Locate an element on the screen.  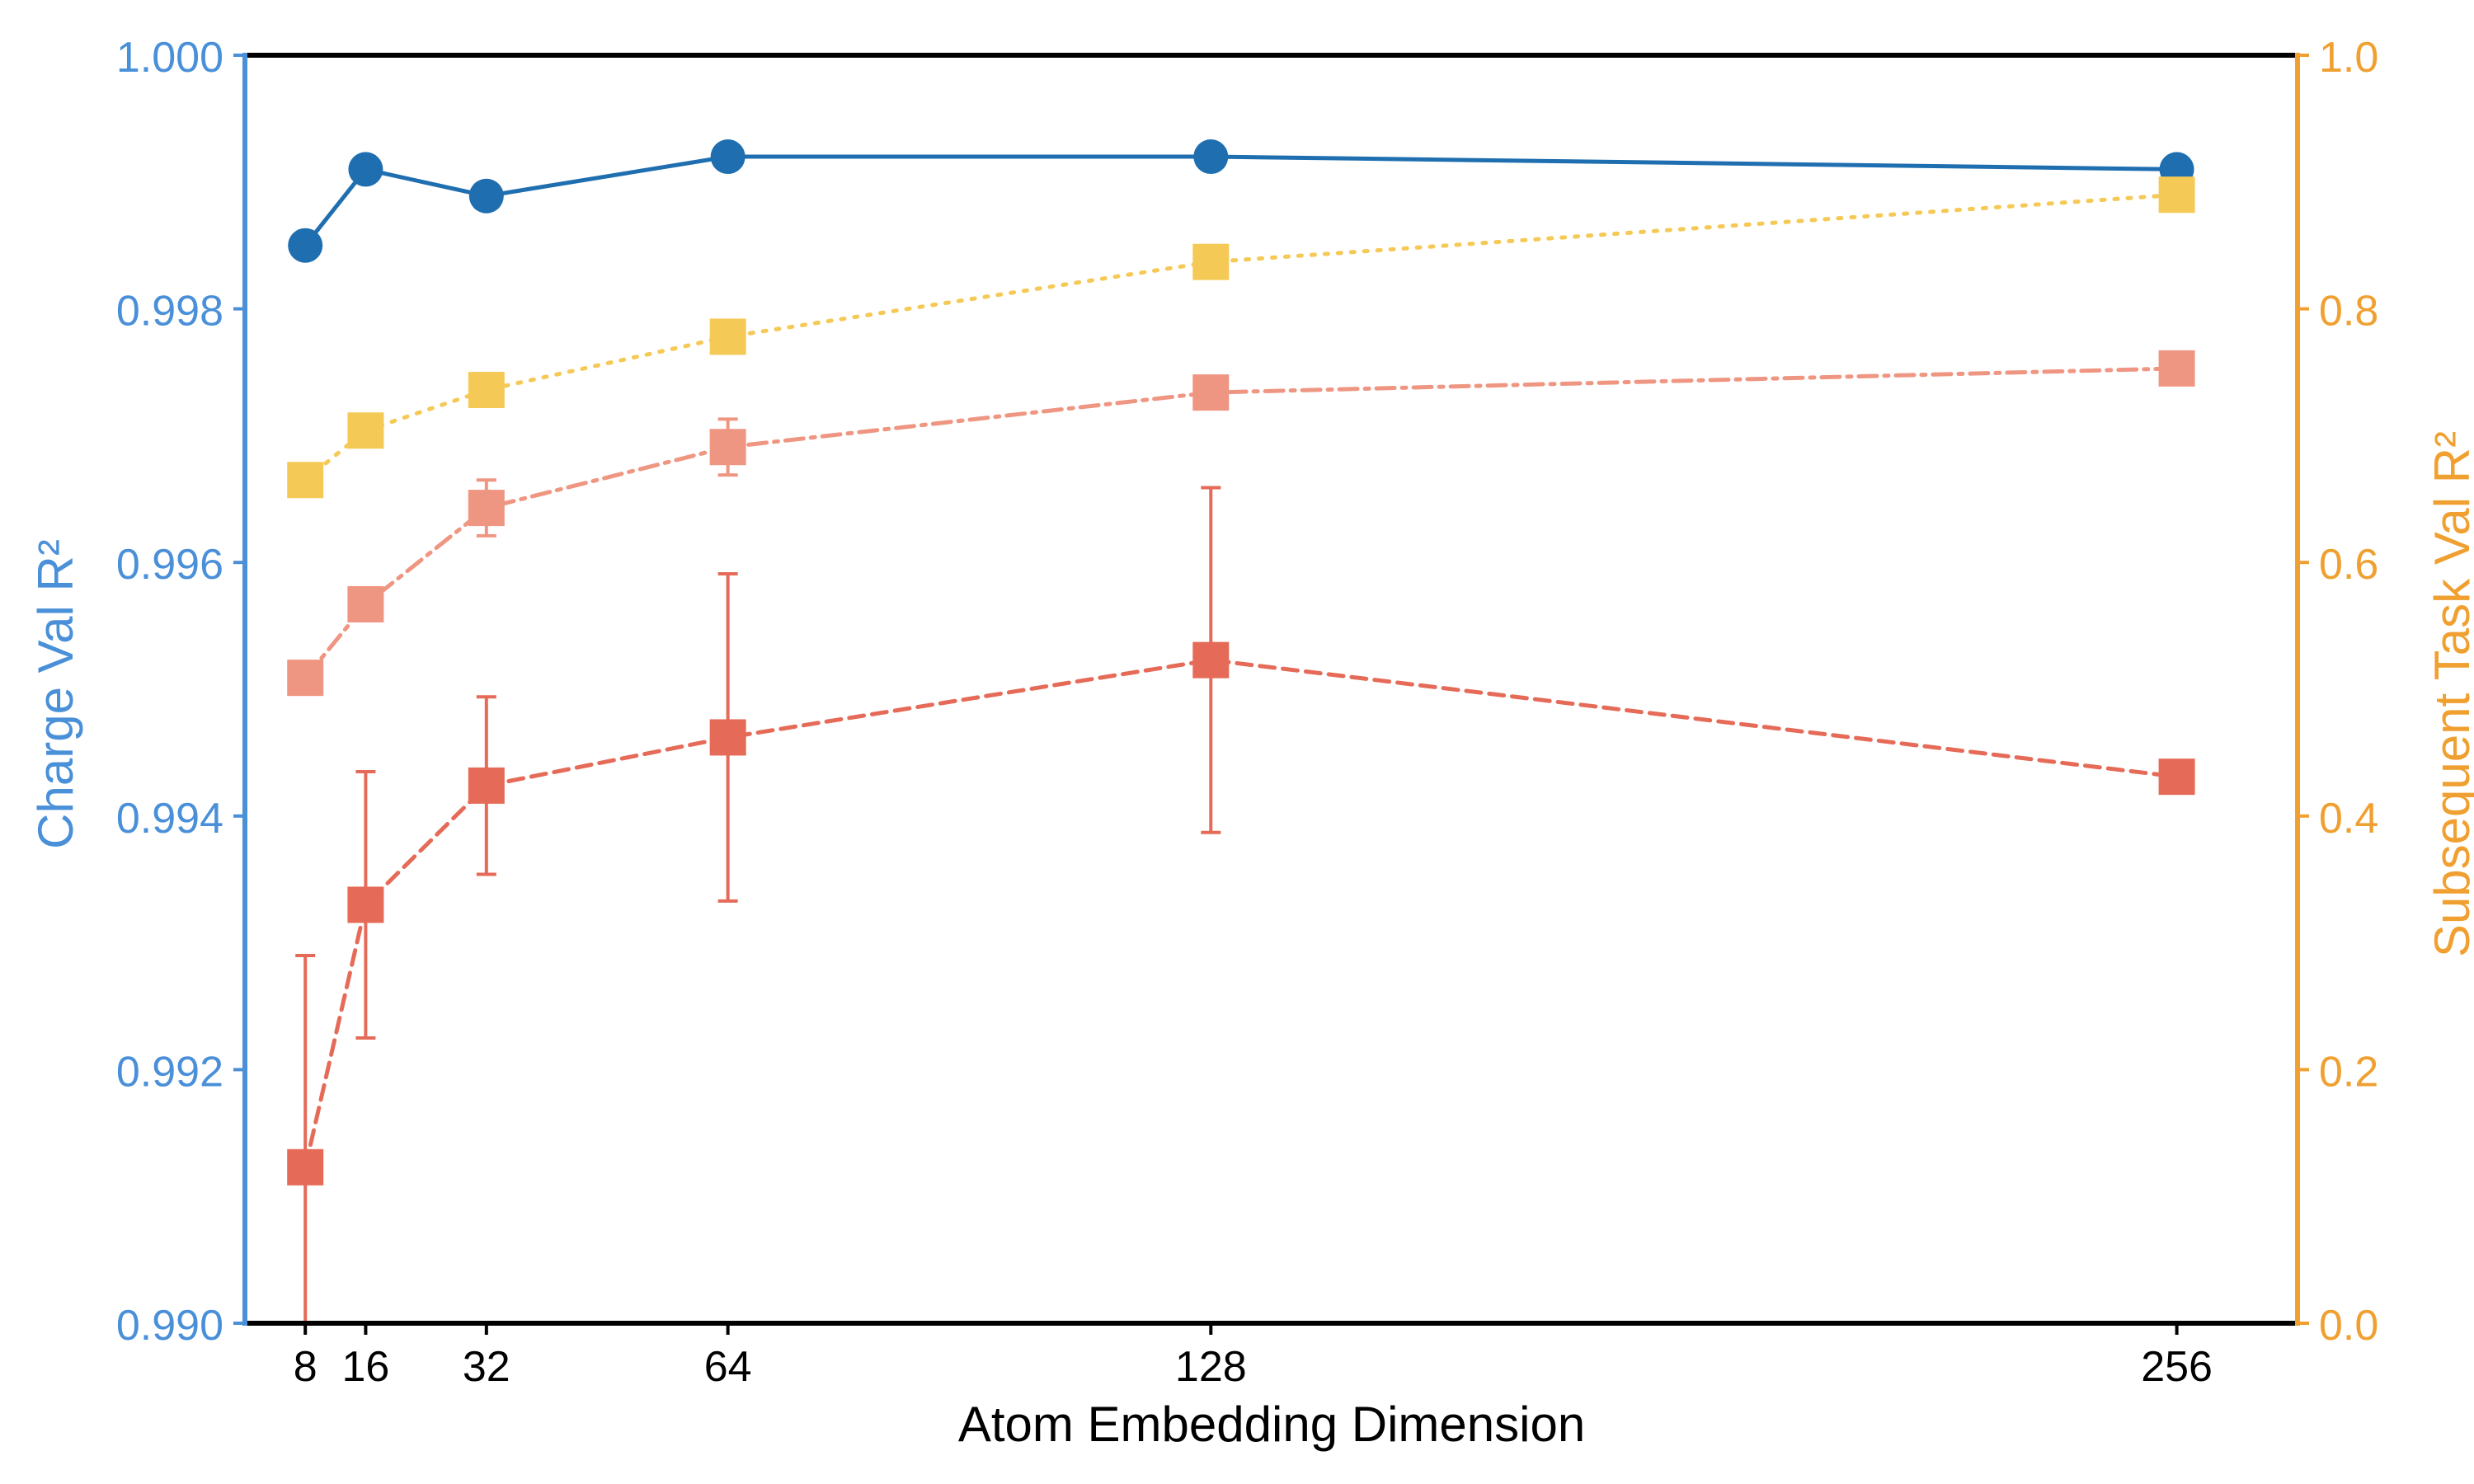
y-left-tick-label: 0.996 is located at coordinates (169, 565).